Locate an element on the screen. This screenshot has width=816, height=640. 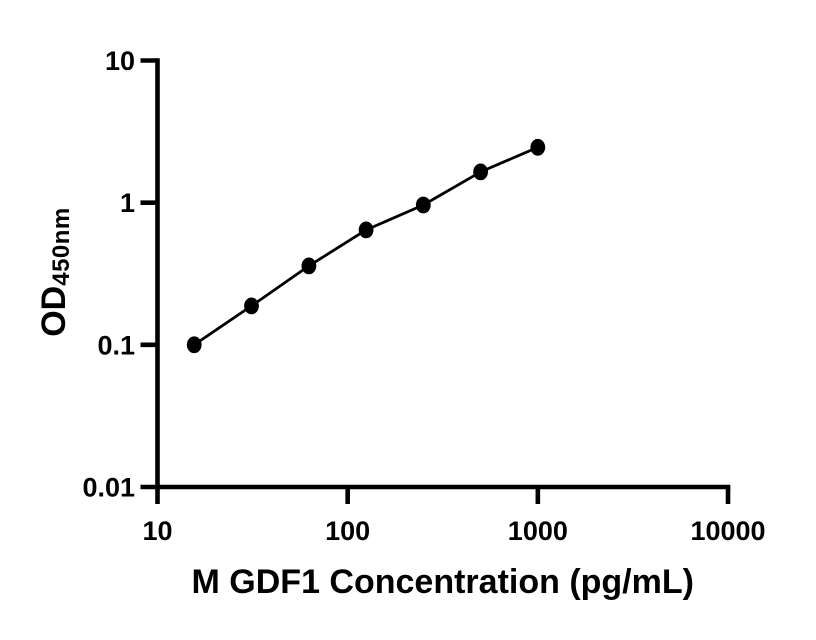
y-tick-label: 1 is located at coordinates (127, 203).